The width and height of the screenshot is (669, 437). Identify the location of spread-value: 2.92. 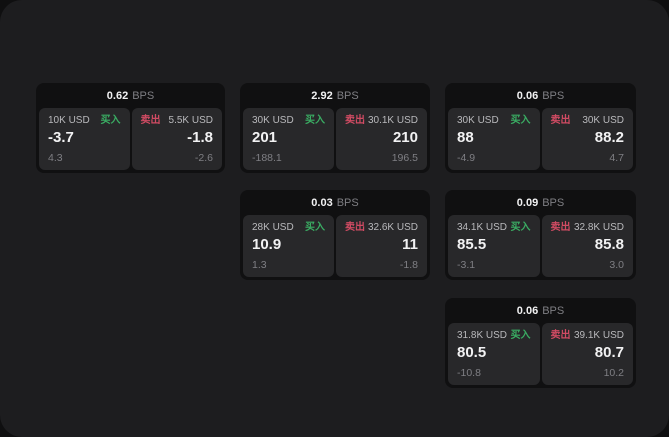
(322, 95).